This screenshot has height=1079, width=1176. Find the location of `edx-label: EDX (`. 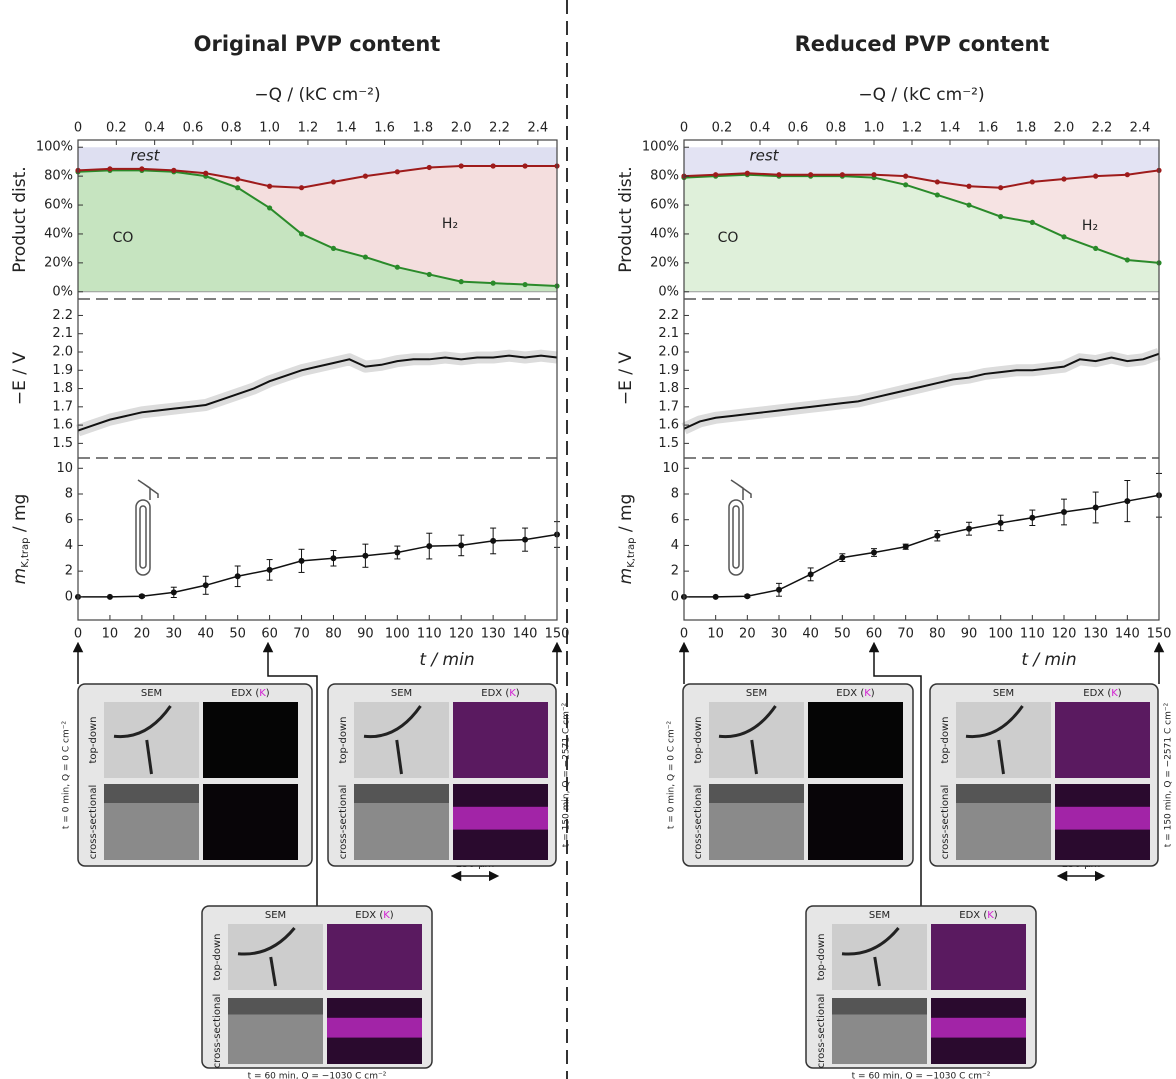

edx-label: EDX ( is located at coordinates (973, 915).